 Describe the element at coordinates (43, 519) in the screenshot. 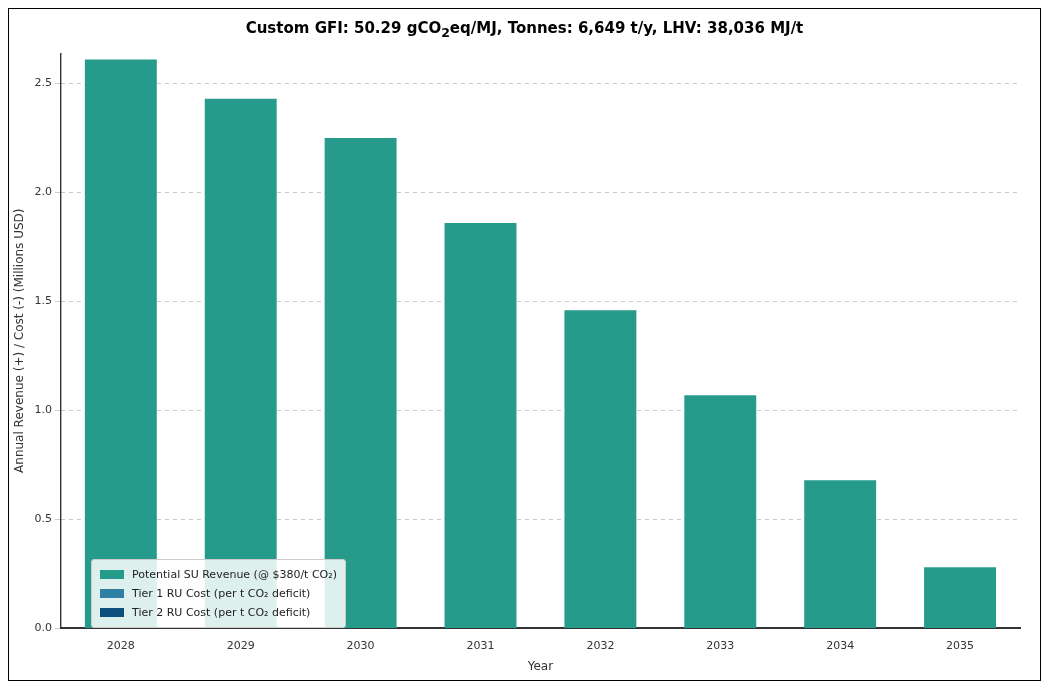

I see `y-tick-label: 0.5` at that location.